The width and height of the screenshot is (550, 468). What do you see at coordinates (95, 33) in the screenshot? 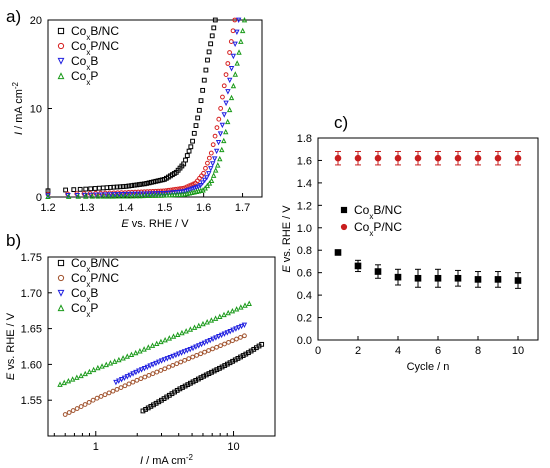
I see `legend-label-a-0: CoxB/NC` at bounding box center [95, 33].